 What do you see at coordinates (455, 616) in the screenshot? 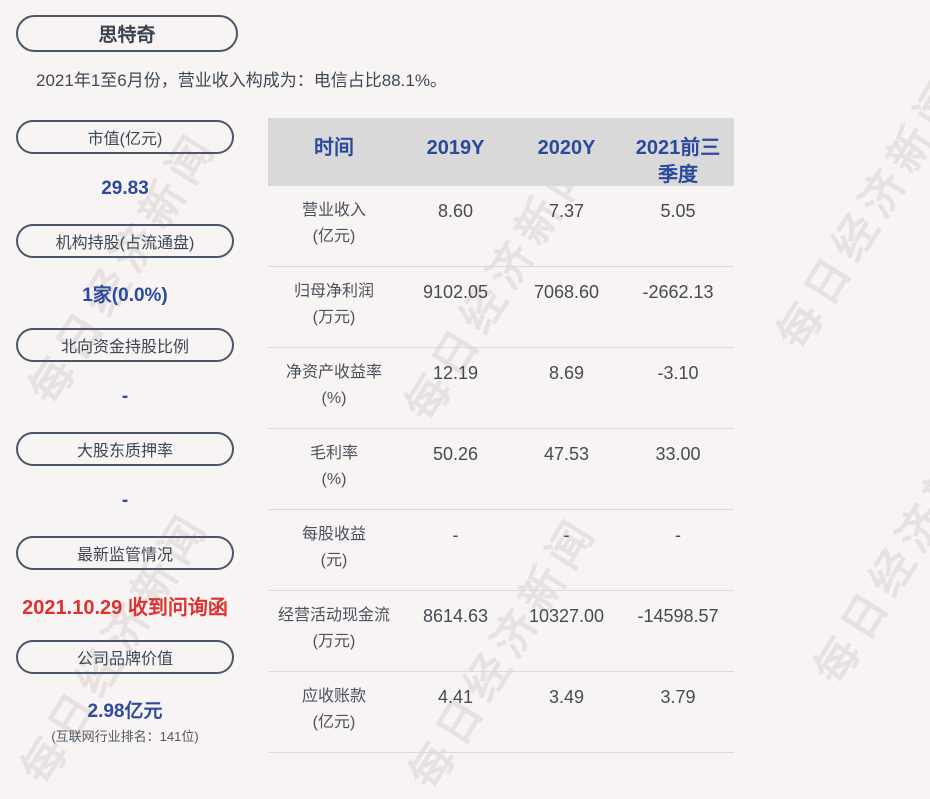
I see `cell-value: 8614.63` at bounding box center [455, 616].